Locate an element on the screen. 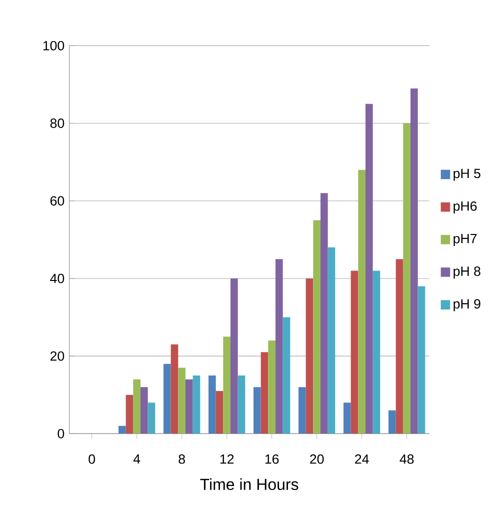  legend-label: pH 9 is located at coordinates (467, 305).